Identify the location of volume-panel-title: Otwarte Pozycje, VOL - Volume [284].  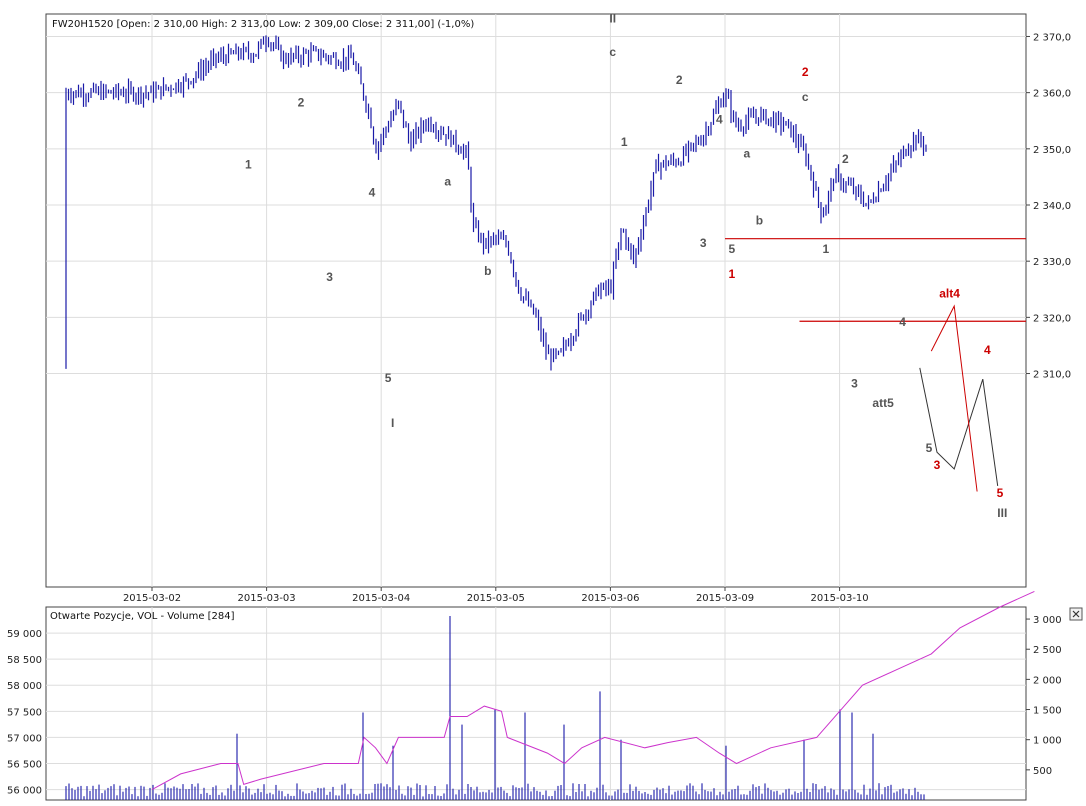
(142, 616).